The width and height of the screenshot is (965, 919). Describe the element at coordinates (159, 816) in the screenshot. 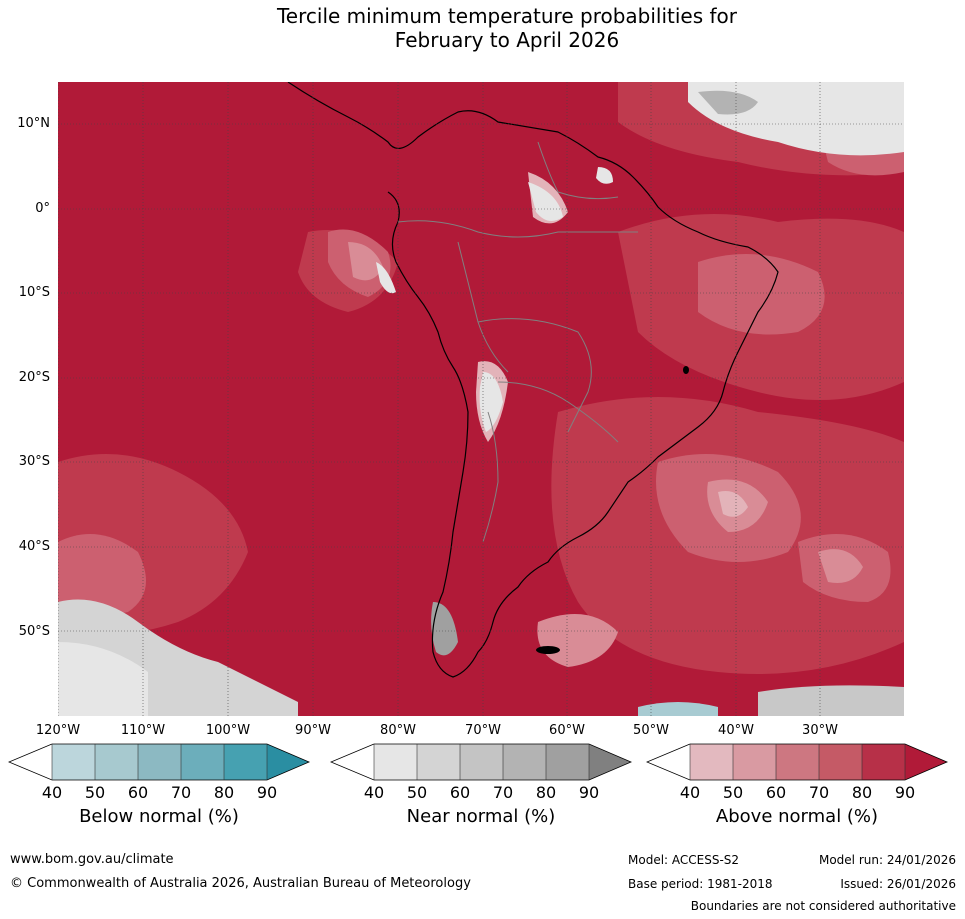

I see `colorbar-below-title: Below normal (%)` at that location.